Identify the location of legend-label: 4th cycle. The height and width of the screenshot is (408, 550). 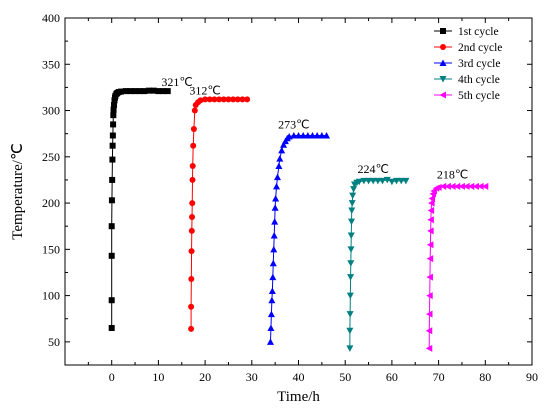
(479, 80).